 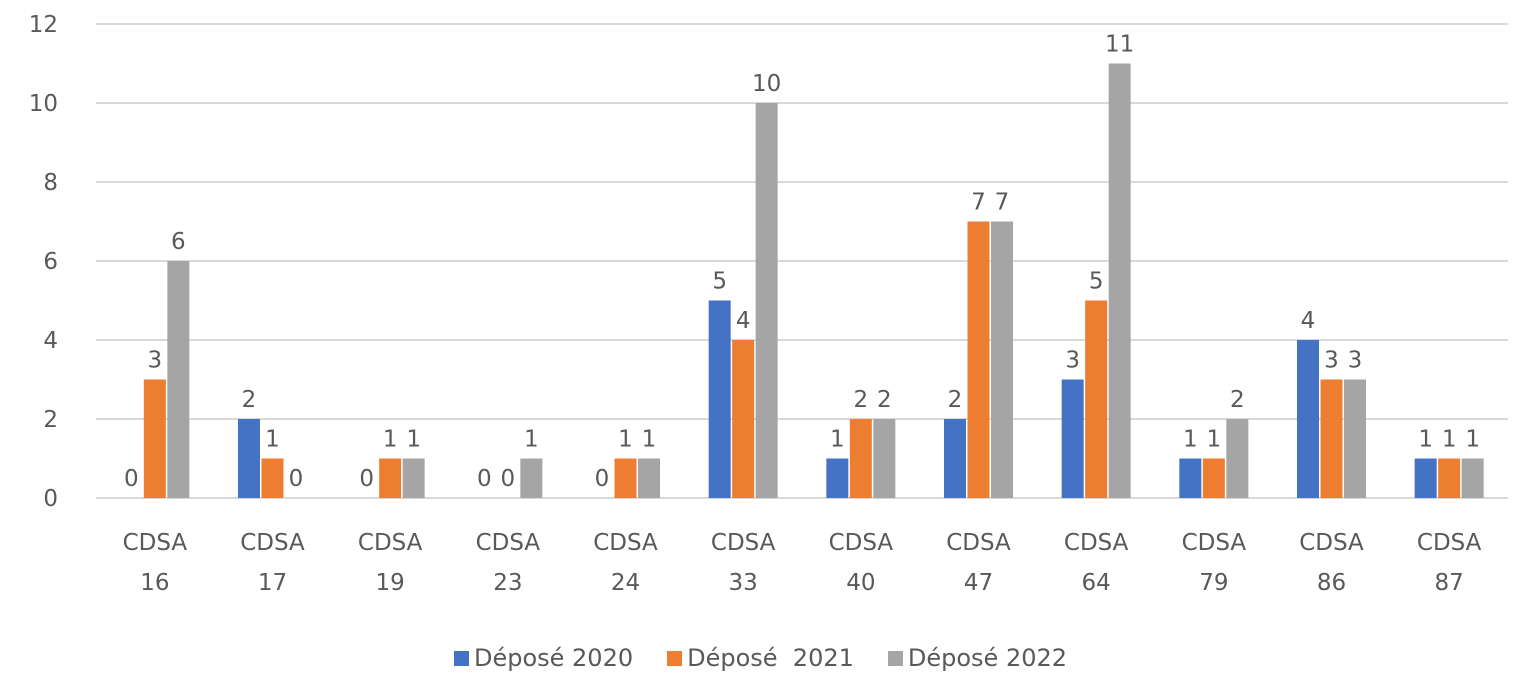 What do you see at coordinates (272, 563) in the screenshot?
I see `x-tick-label: CDSA 17` at bounding box center [272, 563].